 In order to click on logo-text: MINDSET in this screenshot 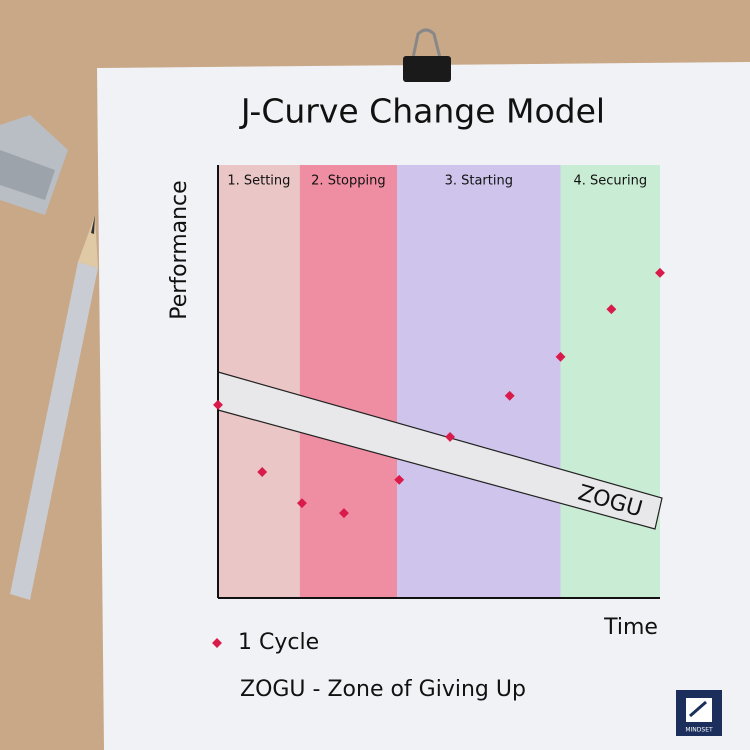, I will do `click(699, 730)`.